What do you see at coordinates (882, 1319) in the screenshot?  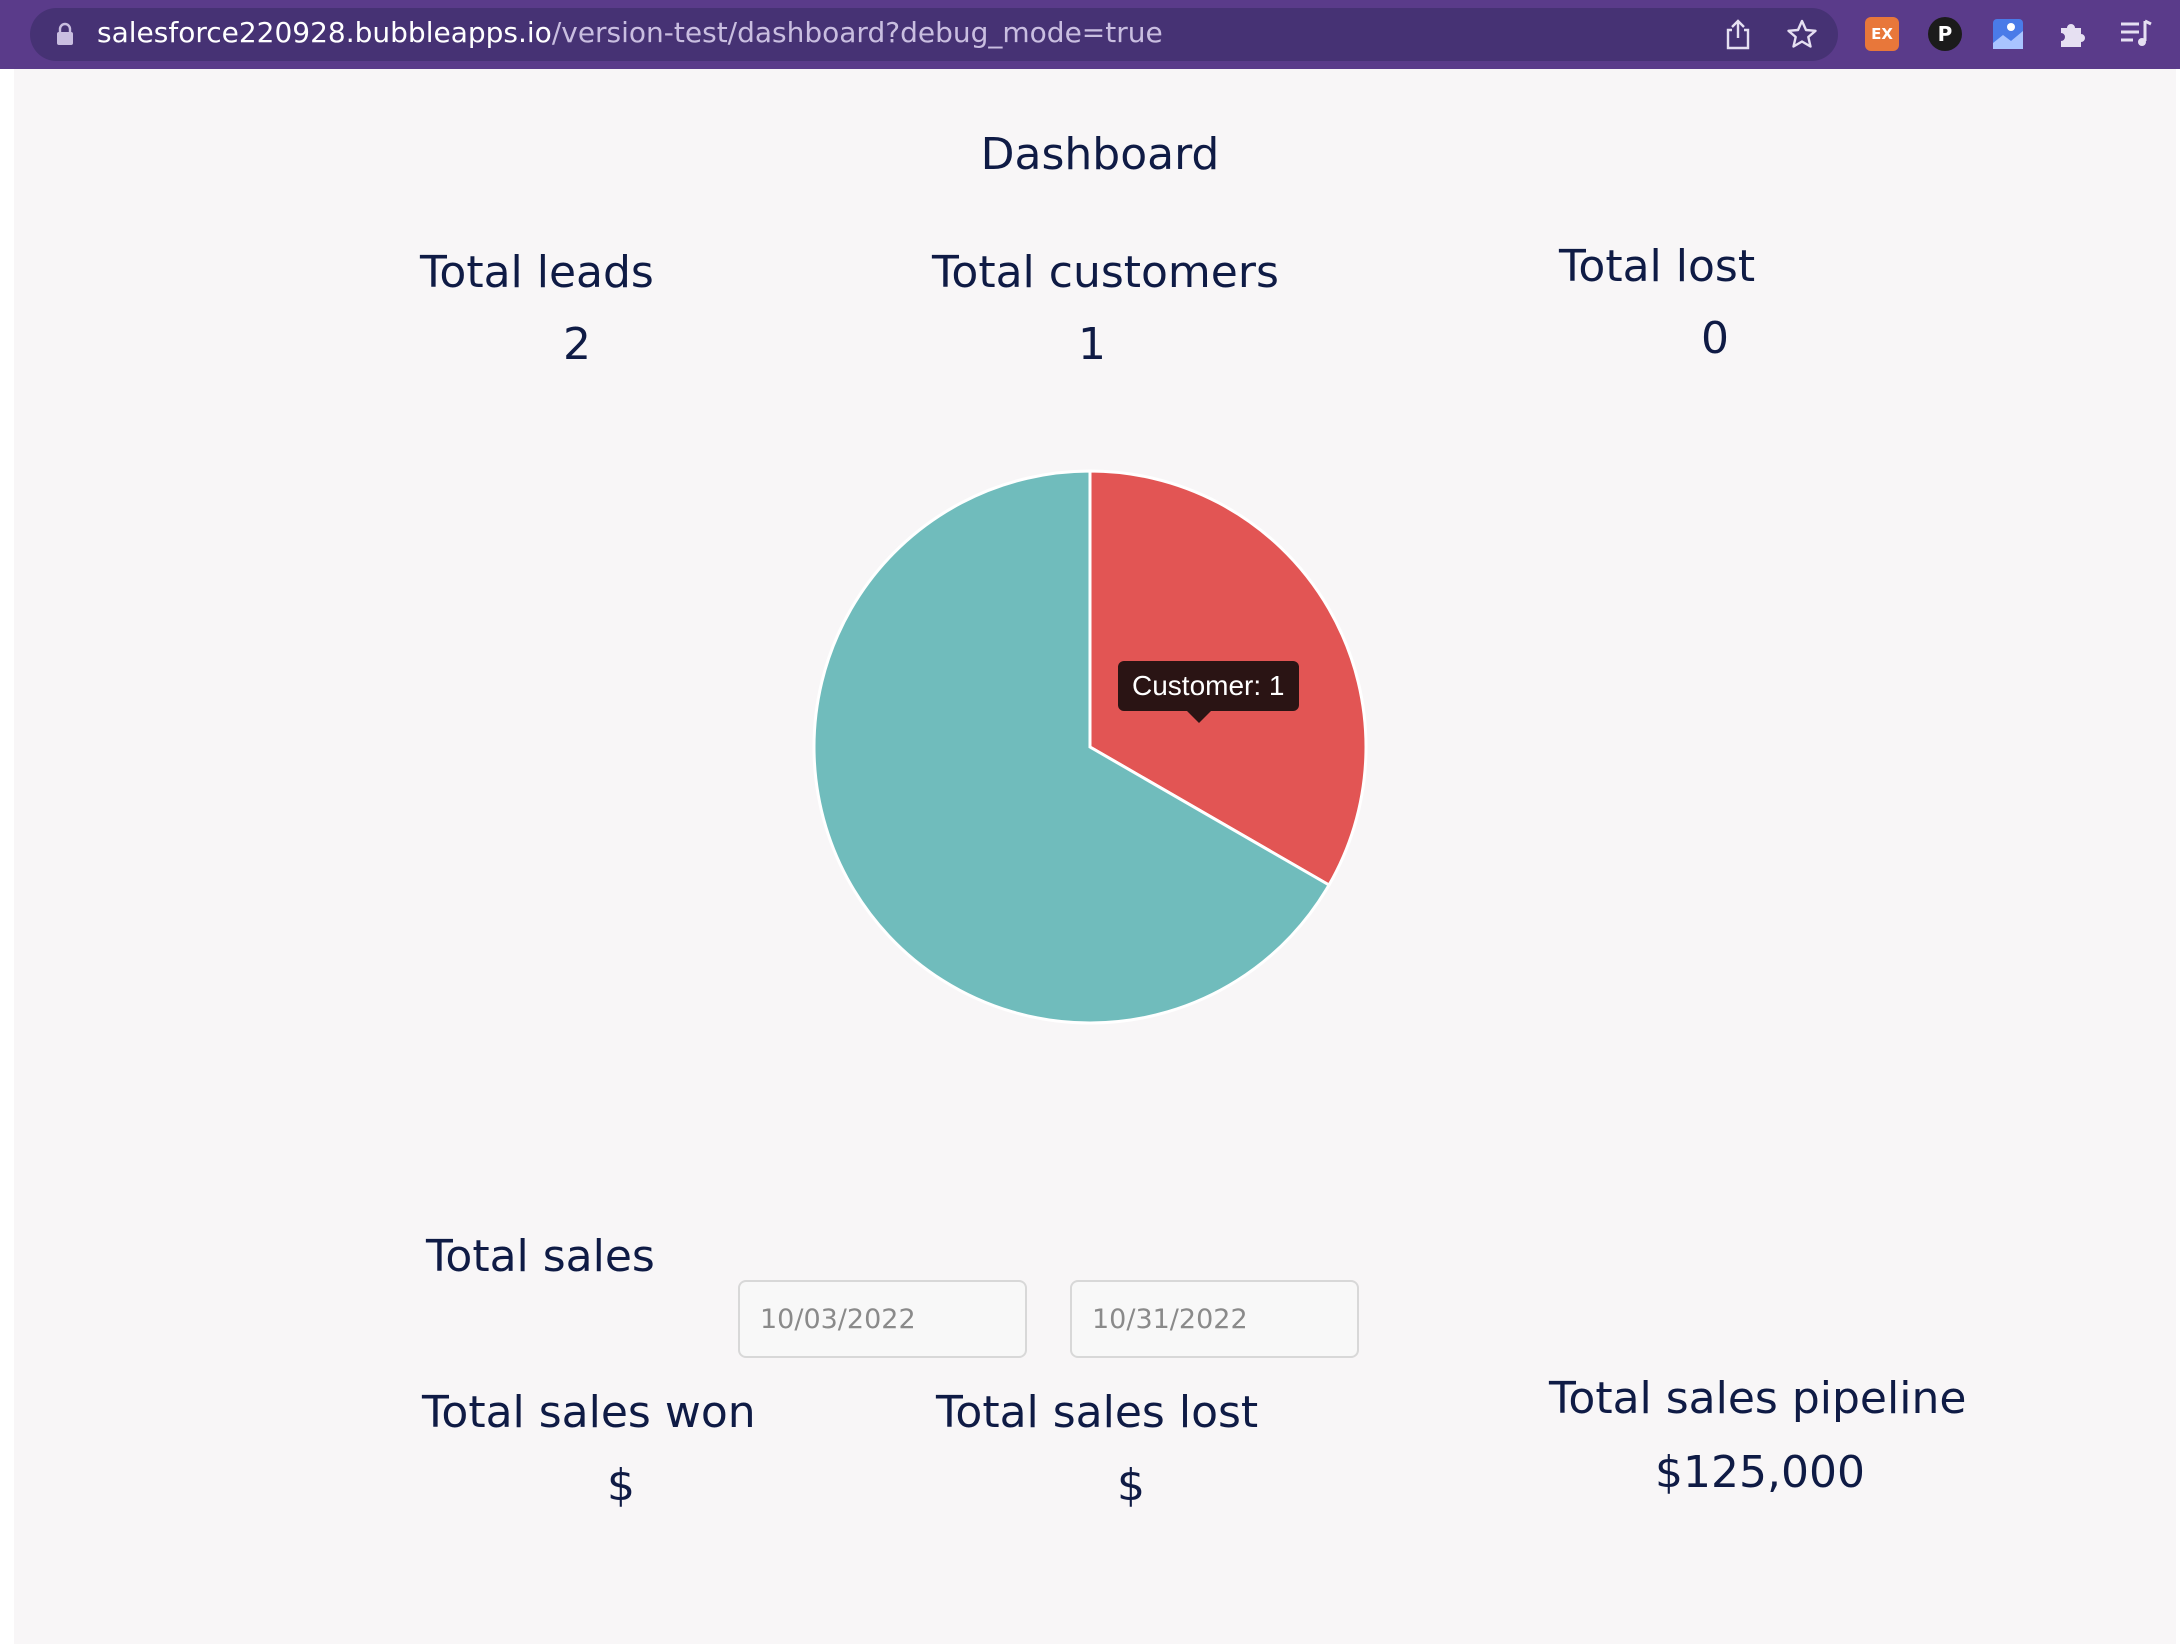 I see `start-date-input` at bounding box center [882, 1319].